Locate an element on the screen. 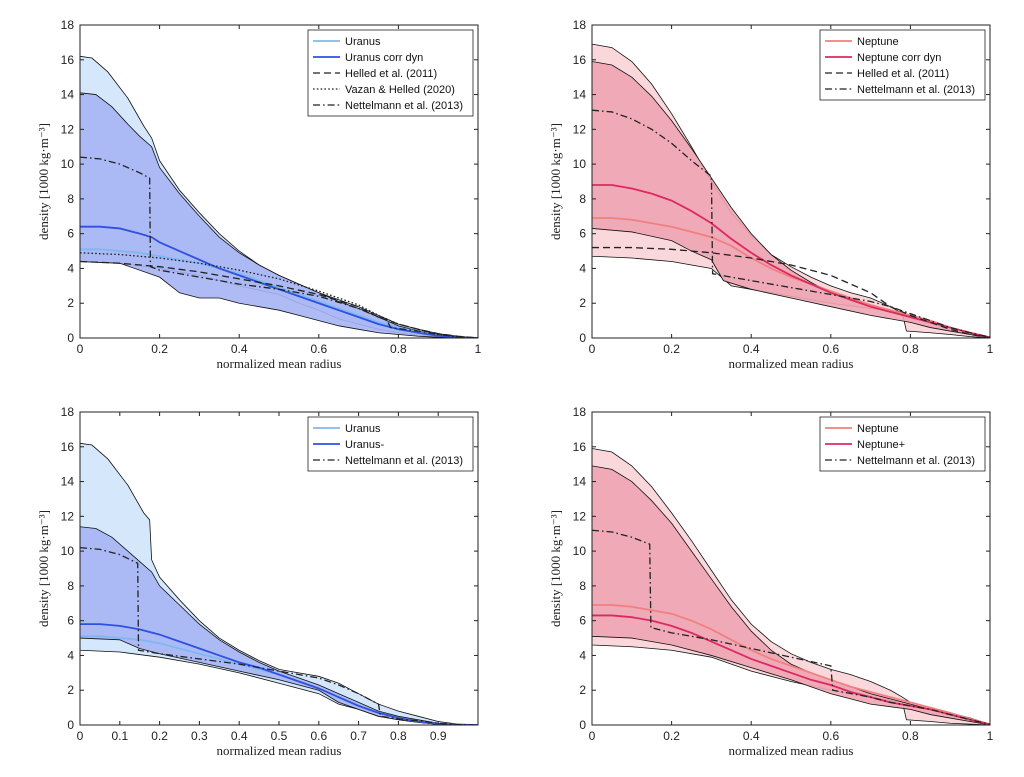 The height and width of the screenshot is (777, 1024). legend: Uranus Uranus- Nettelmann et al. (2013) is located at coordinates (390, 444).